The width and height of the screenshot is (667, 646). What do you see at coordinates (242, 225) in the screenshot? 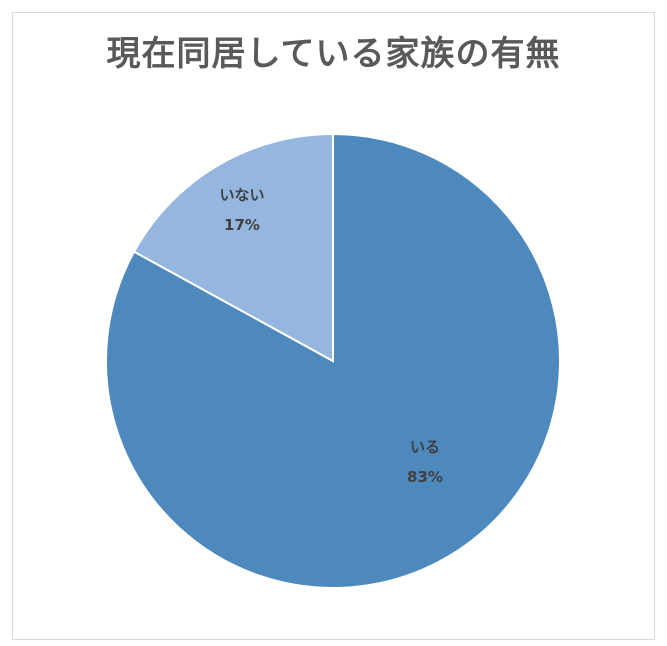
I see `slice-value-label: 17%` at bounding box center [242, 225].